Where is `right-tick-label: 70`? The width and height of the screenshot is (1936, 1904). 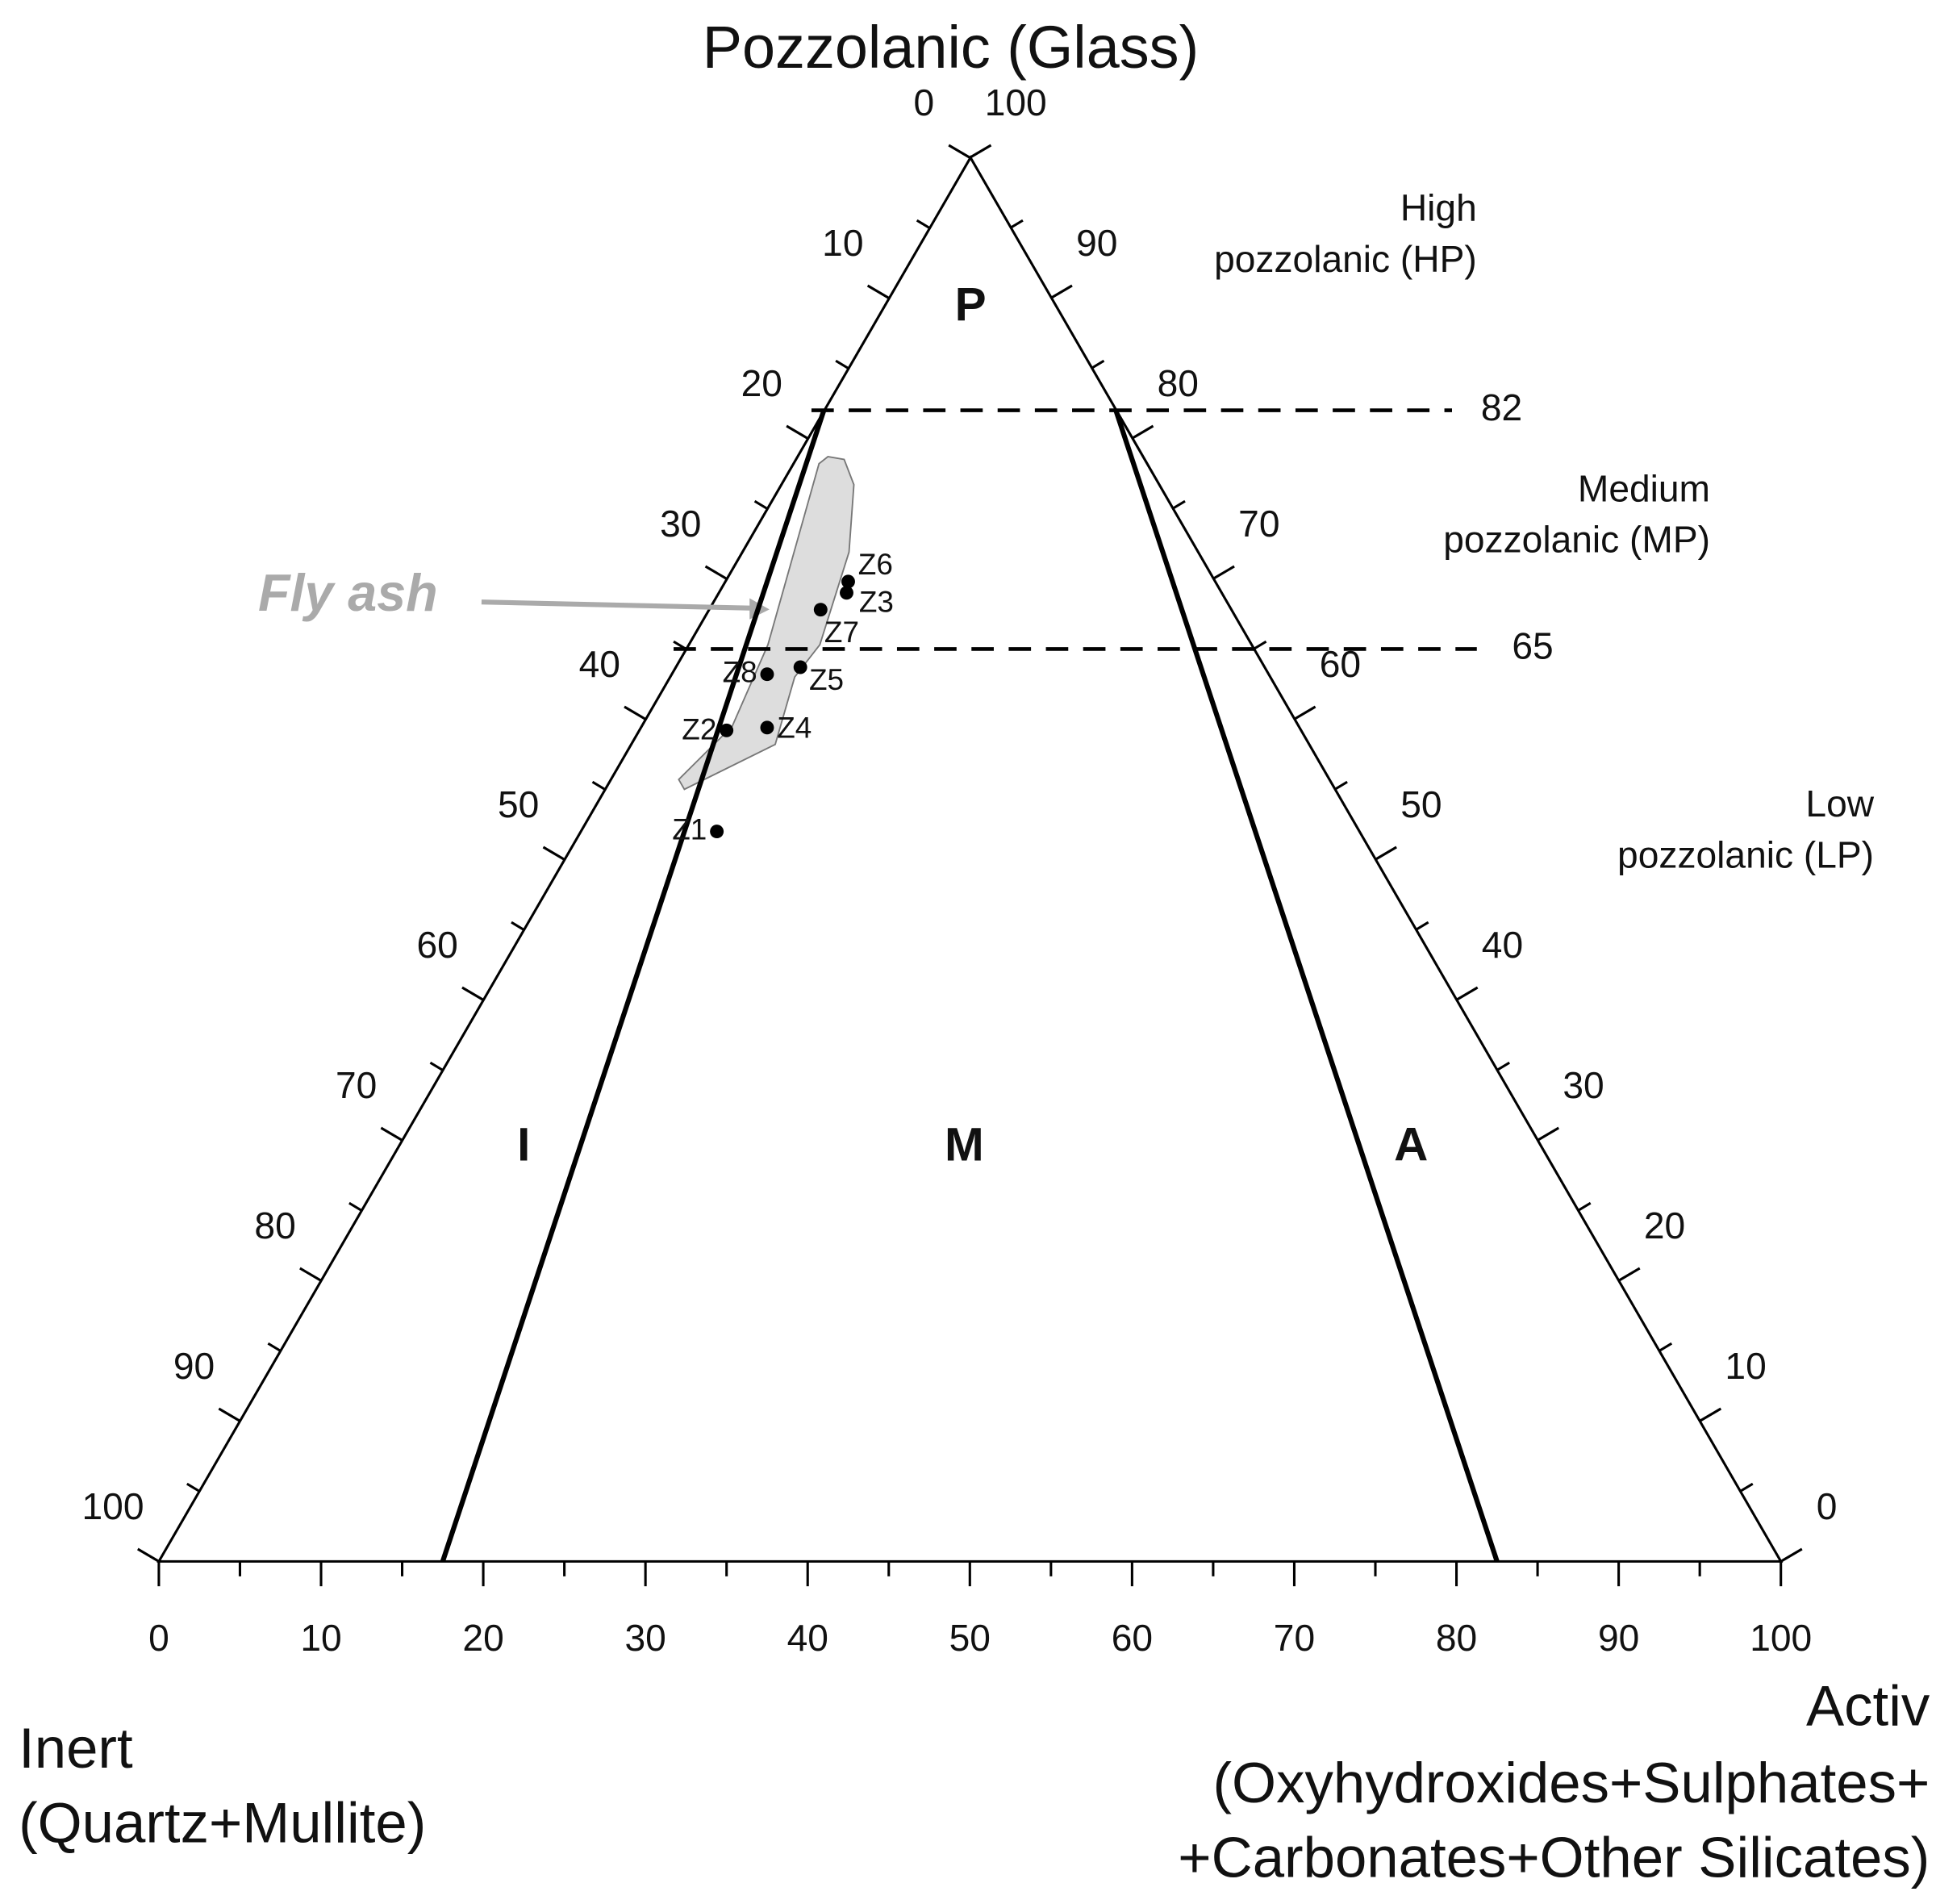 right-tick-label: 70 is located at coordinates (1258, 524).